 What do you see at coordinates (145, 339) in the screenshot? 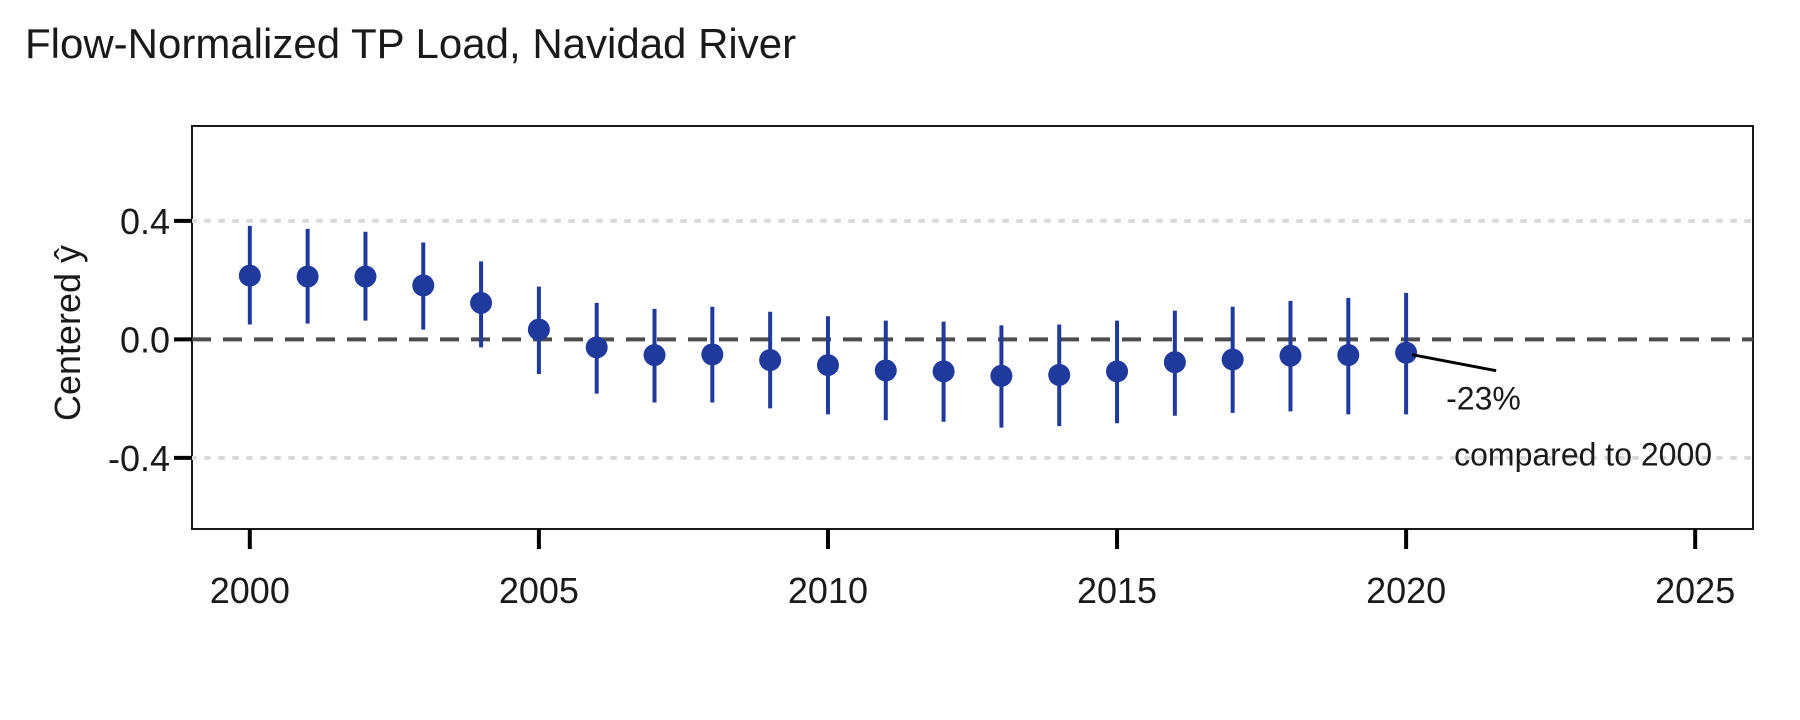
I see `y-tick-label: 0.0` at bounding box center [145, 339].